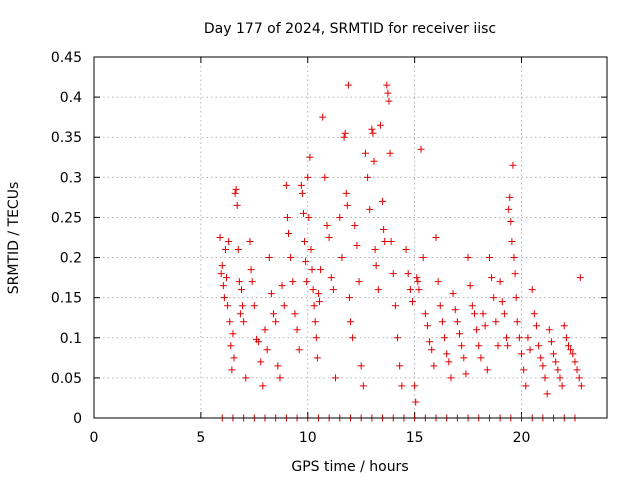 The image size is (640, 480). I want to click on y-tick-label: 0.4, so click(71, 98).